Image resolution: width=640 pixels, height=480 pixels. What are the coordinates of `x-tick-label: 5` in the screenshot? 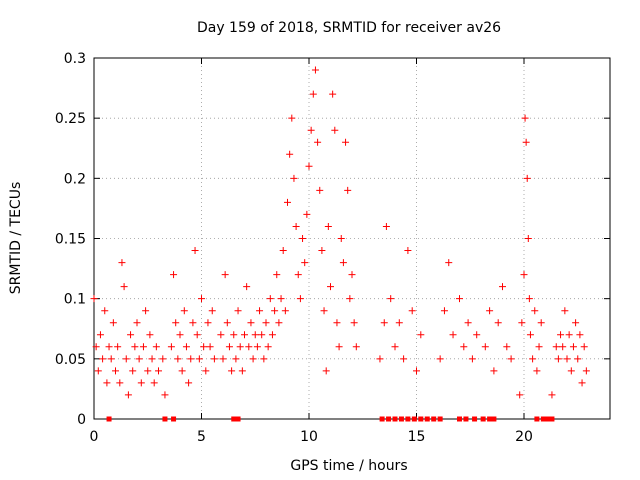 It's located at (201, 437).